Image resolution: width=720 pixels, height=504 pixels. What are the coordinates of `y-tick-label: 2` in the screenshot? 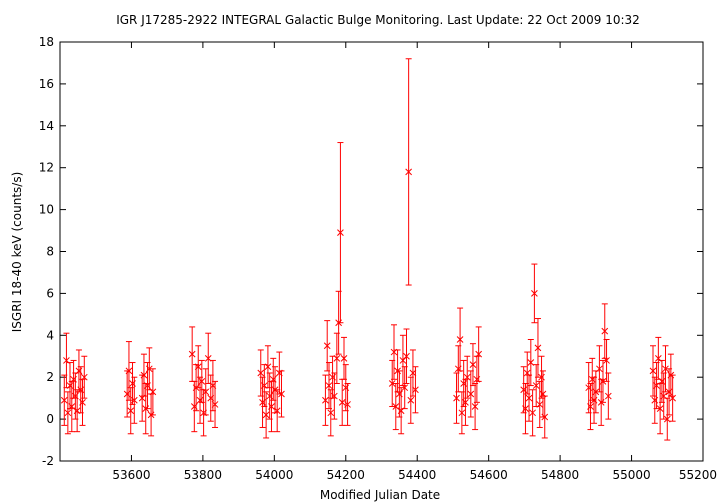 It's located at (50, 377).